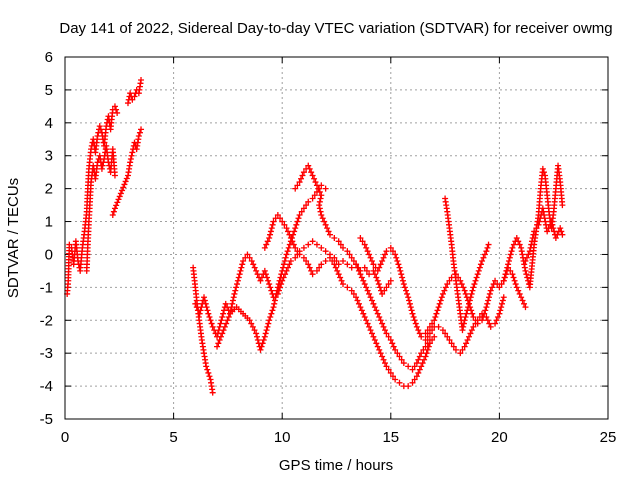 The width and height of the screenshot is (640, 480). I want to click on y-axis-label: SDTVAR / TECUs, so click(13, 238).